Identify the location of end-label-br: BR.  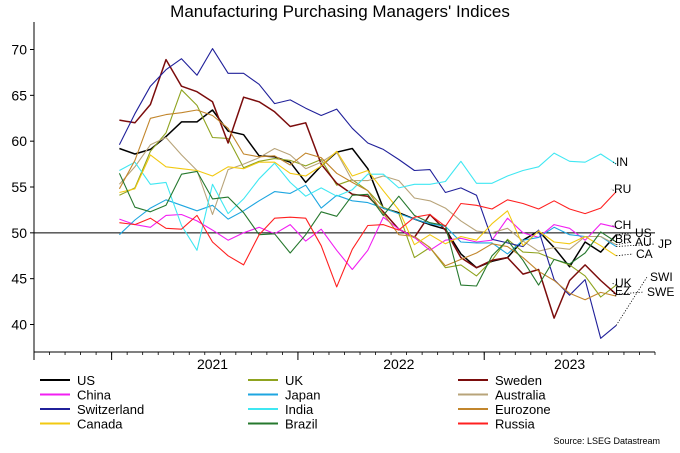
(623, 239).